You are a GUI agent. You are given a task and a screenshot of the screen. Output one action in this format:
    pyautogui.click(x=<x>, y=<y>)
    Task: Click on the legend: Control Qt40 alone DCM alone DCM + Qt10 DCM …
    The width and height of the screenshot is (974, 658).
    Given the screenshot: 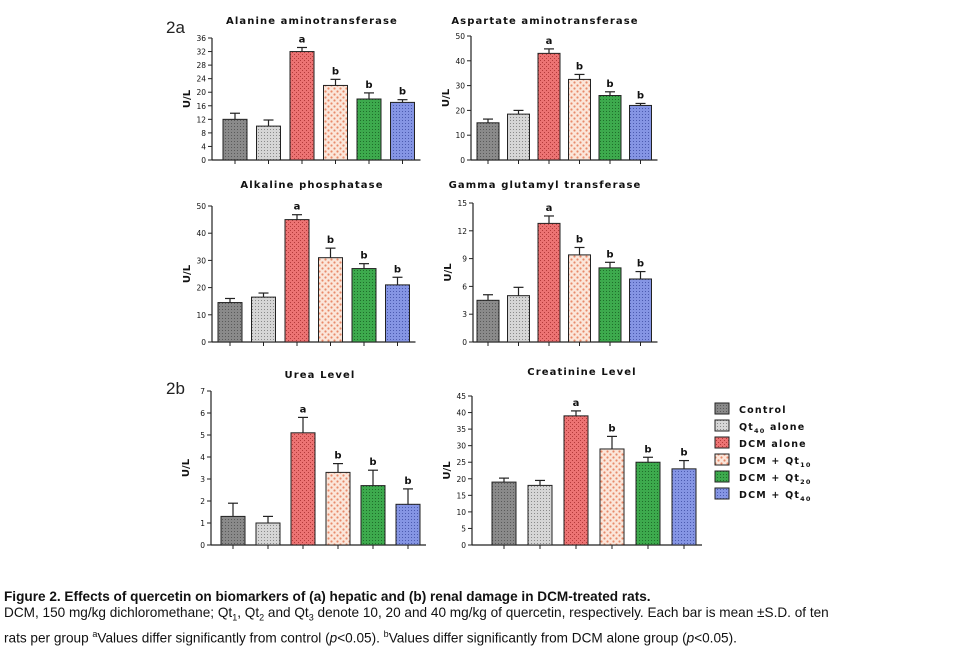 What is the action you would take?
    pyautogui.click(x=763, y=452)
    